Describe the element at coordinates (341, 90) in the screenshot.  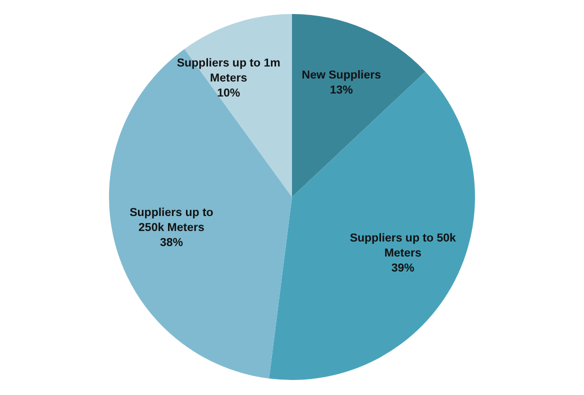
I see `data-label: 13%` at that location.